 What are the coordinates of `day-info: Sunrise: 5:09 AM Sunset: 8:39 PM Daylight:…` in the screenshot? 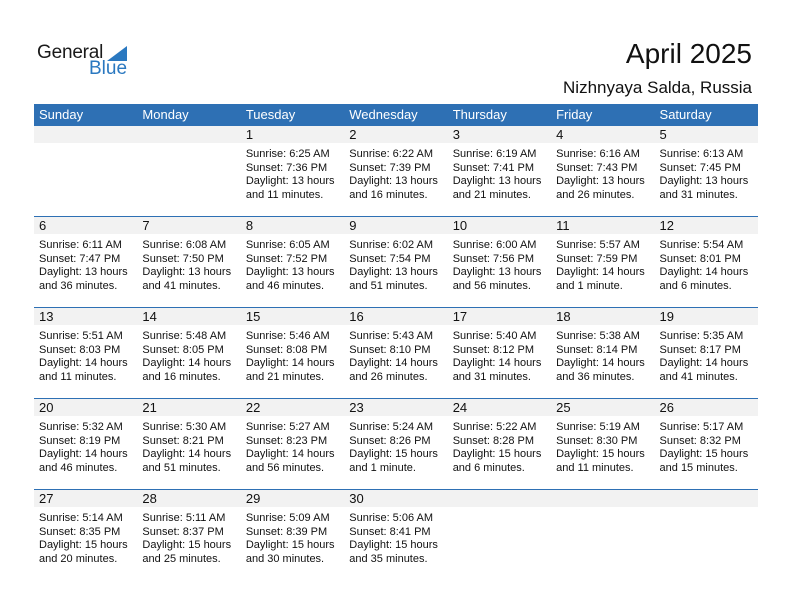 It's located at (295, 539).